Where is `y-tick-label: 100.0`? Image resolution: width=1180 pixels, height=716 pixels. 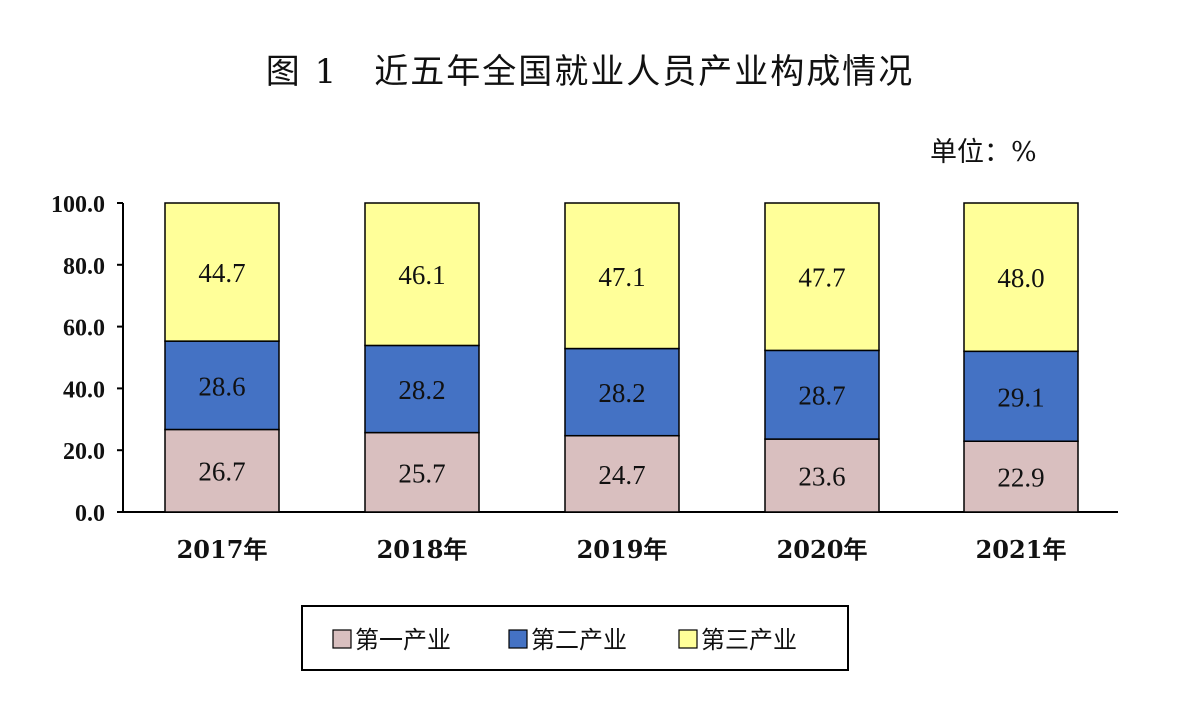 y-tick-label: 100.0 is located at coordinates (78, 205).